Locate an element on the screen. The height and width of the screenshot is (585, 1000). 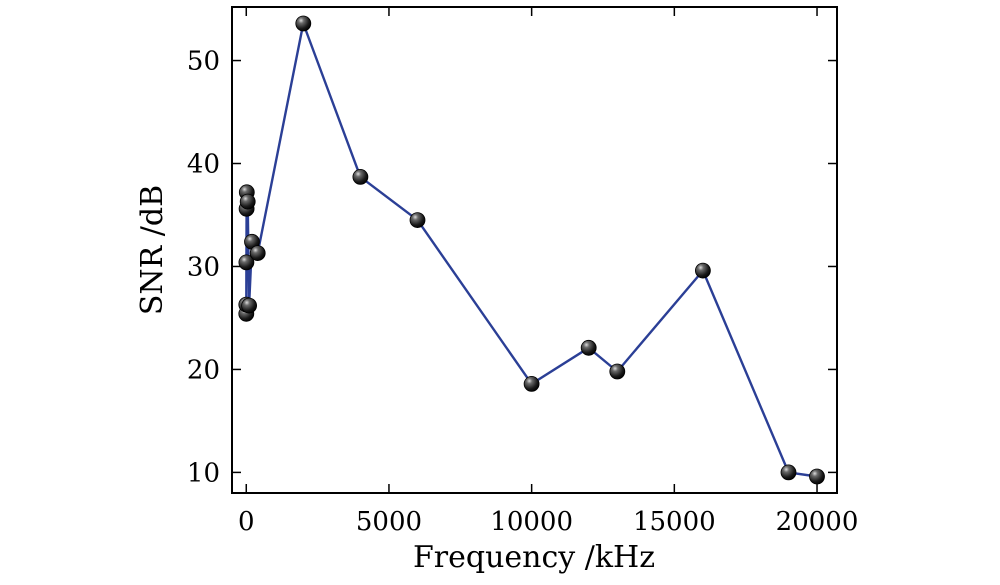
x-tick-label: 15000 is located at coordinates (674, 522).